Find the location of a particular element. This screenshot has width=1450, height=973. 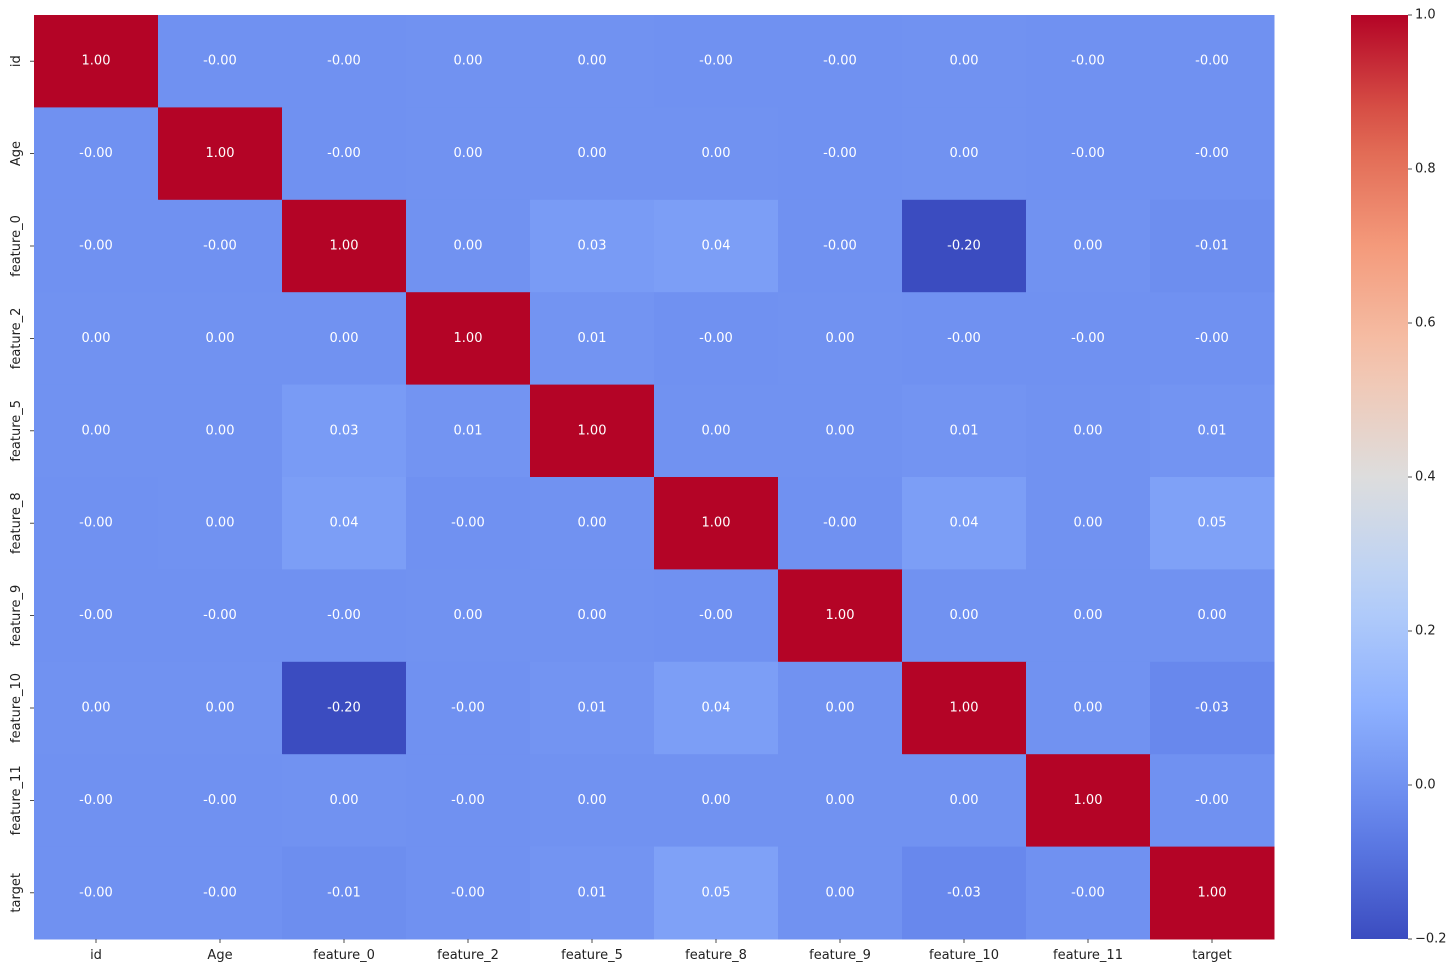

colorbar-tick-label: 0.8 is located at coordinates (1425, 169).